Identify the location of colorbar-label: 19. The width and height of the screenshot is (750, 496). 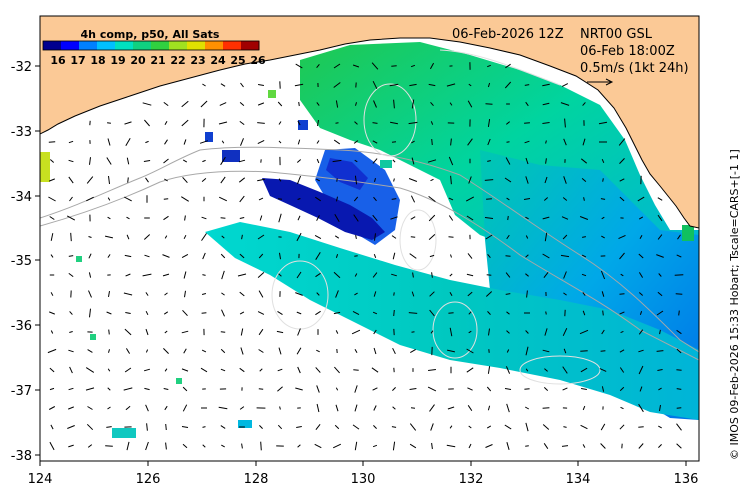
(117, 60).